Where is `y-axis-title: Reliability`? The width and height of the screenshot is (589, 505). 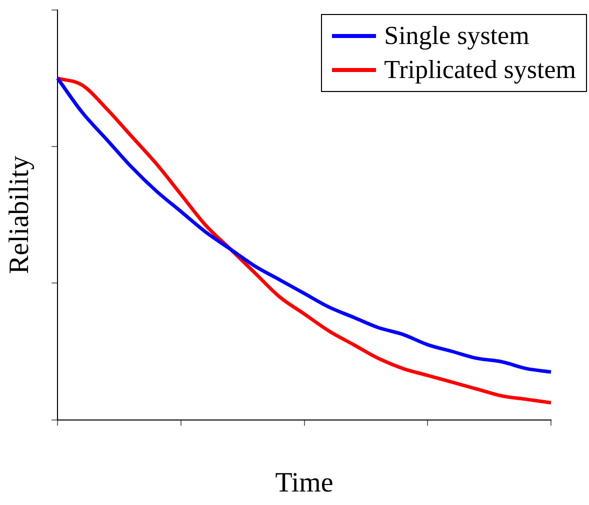
y-axis-title: Reliability is located at coordinates (20, 215).